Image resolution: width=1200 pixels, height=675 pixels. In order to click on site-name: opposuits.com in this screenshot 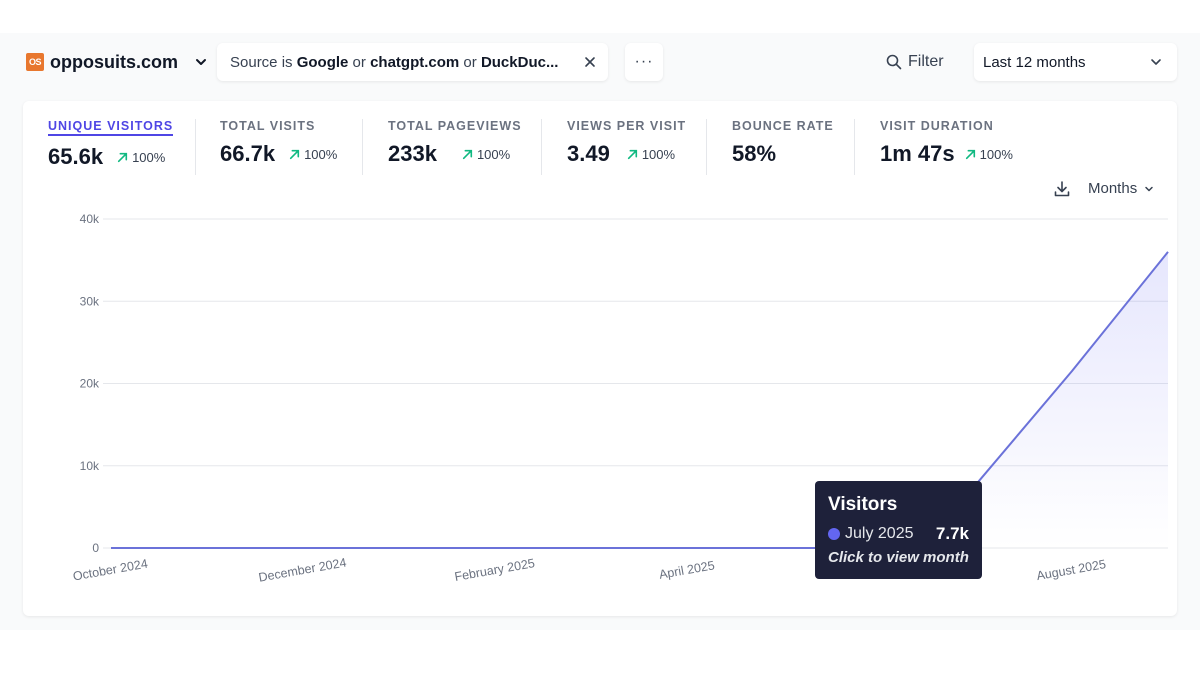, I will do `click(114, 61)`.